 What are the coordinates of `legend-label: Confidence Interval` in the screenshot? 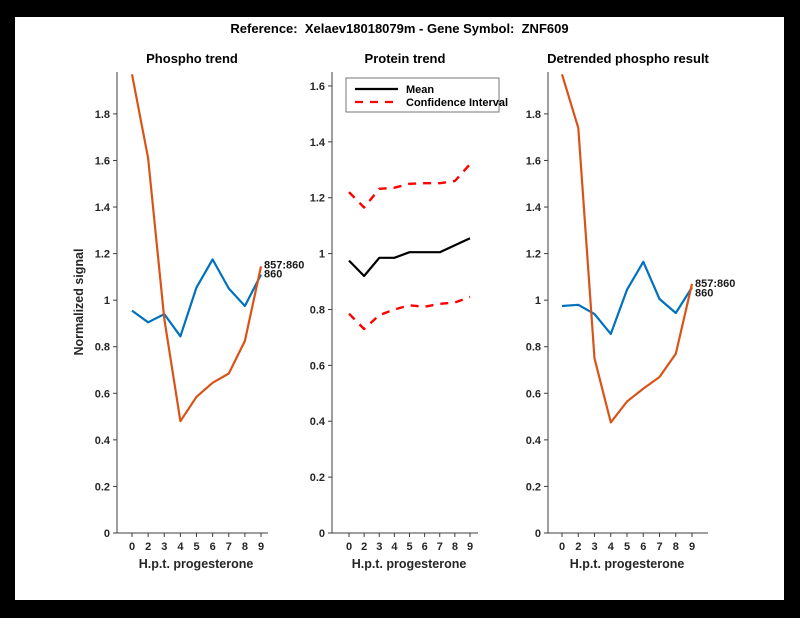 It's located at (457, 103).